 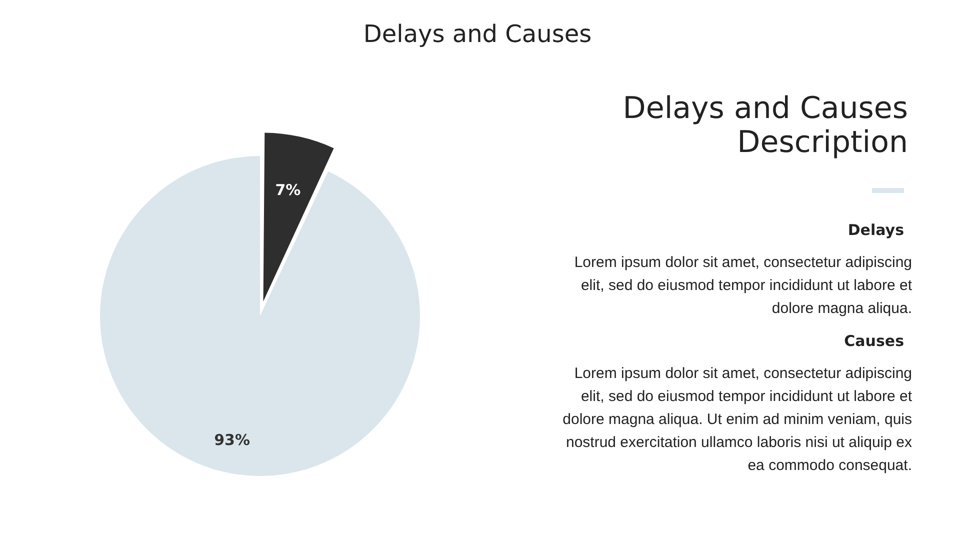 What do you see at coordinates (875, 230) in the screenshot?
I see `text: Delays` at bounding box center [875, 230].